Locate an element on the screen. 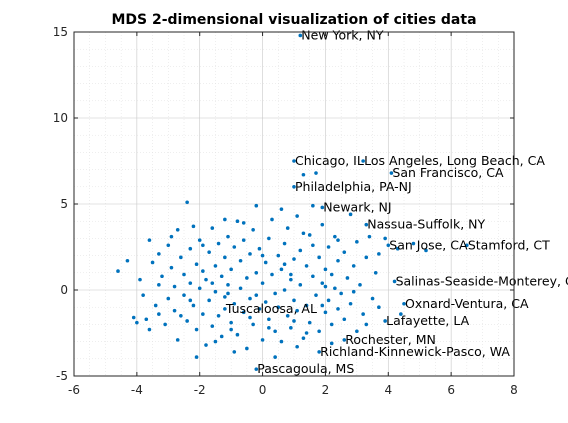 The width and height of the screenshot is (568, 423). city-label: New York, NY is located at coordinates (342, 34).